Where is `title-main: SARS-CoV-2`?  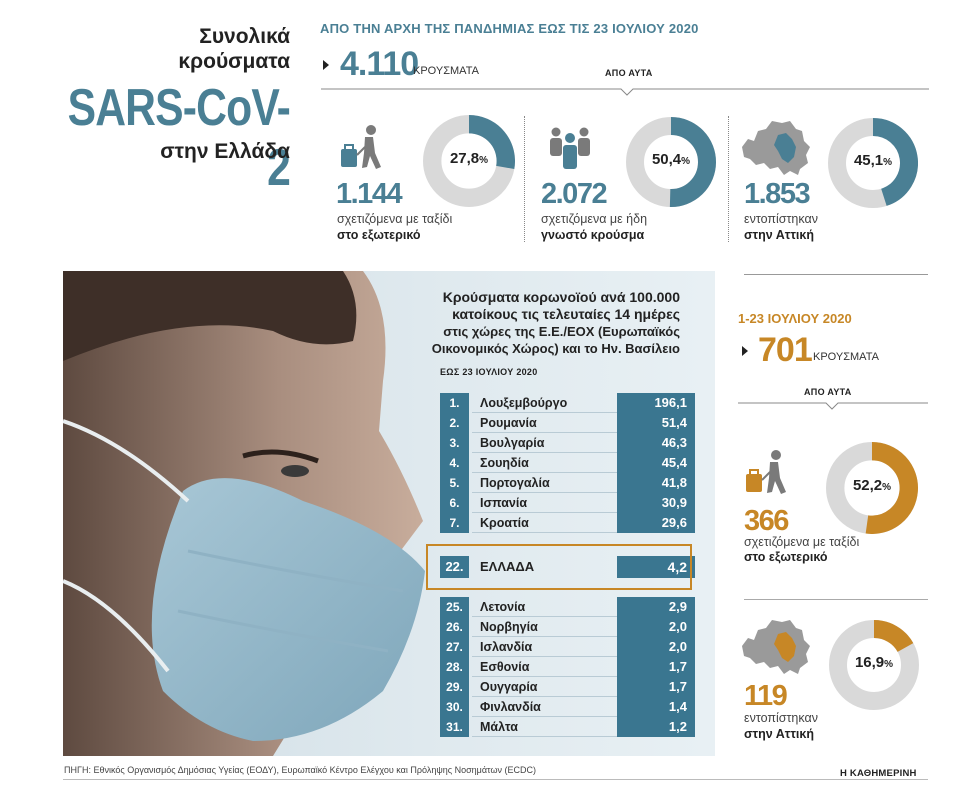
title-main: SARS-CoV-2 is located at coordinates (179, 138).